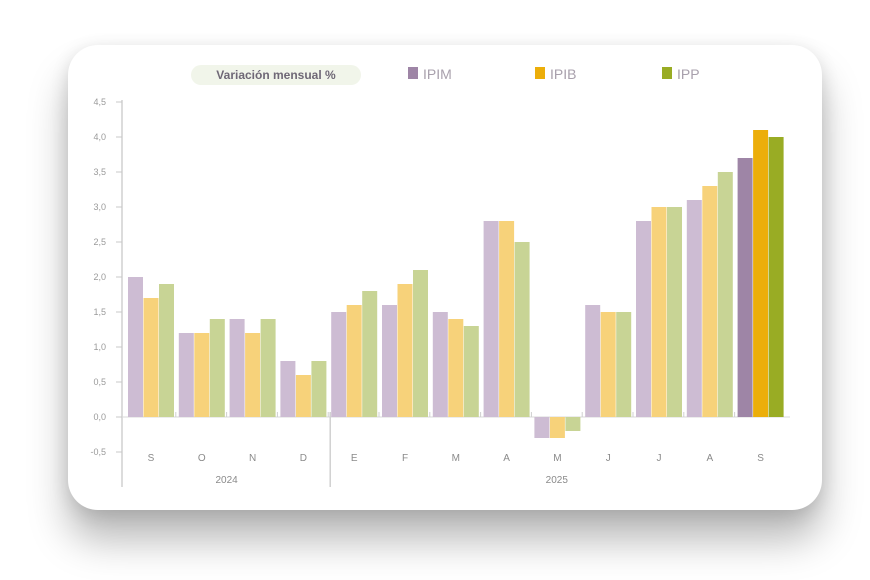 This screenshot has width=870, height=580. What do you see at coordinates (226, 480) in the screenshot?
I see `year-label-2024: 2024` at bounding box center [226, 480].